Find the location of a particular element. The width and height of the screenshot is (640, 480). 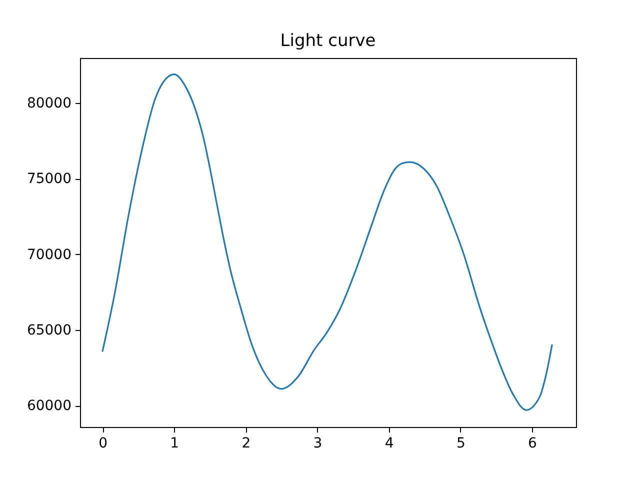

x-tick-label: 0 is located at coordinates (103, 444).